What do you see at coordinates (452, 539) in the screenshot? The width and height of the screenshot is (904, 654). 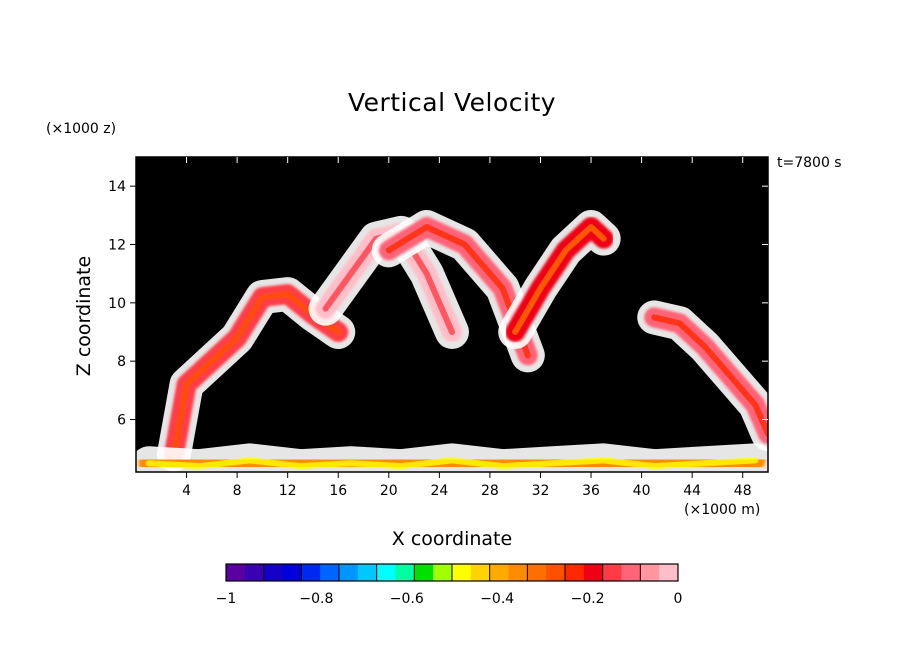 I see `x-axis-label: X coordinate` at bounding box center [452, 539].